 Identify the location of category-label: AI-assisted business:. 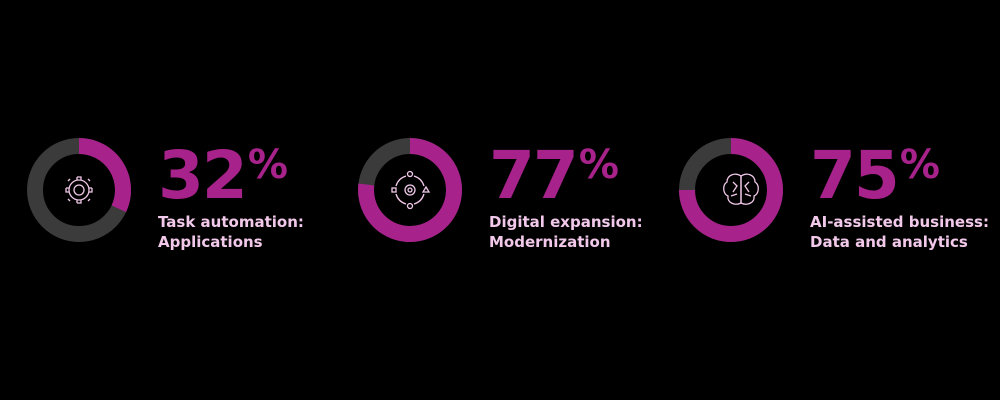
(899, 222).